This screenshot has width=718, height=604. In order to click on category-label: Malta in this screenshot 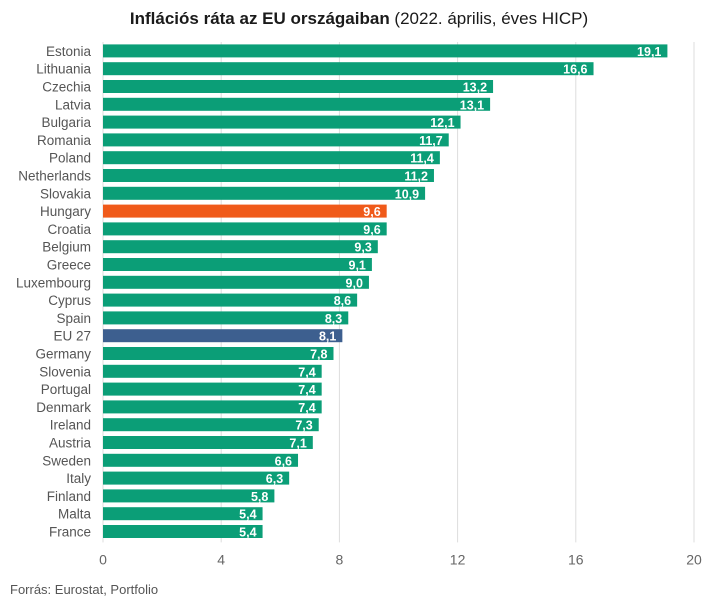, I will do `click(75, 514)`.